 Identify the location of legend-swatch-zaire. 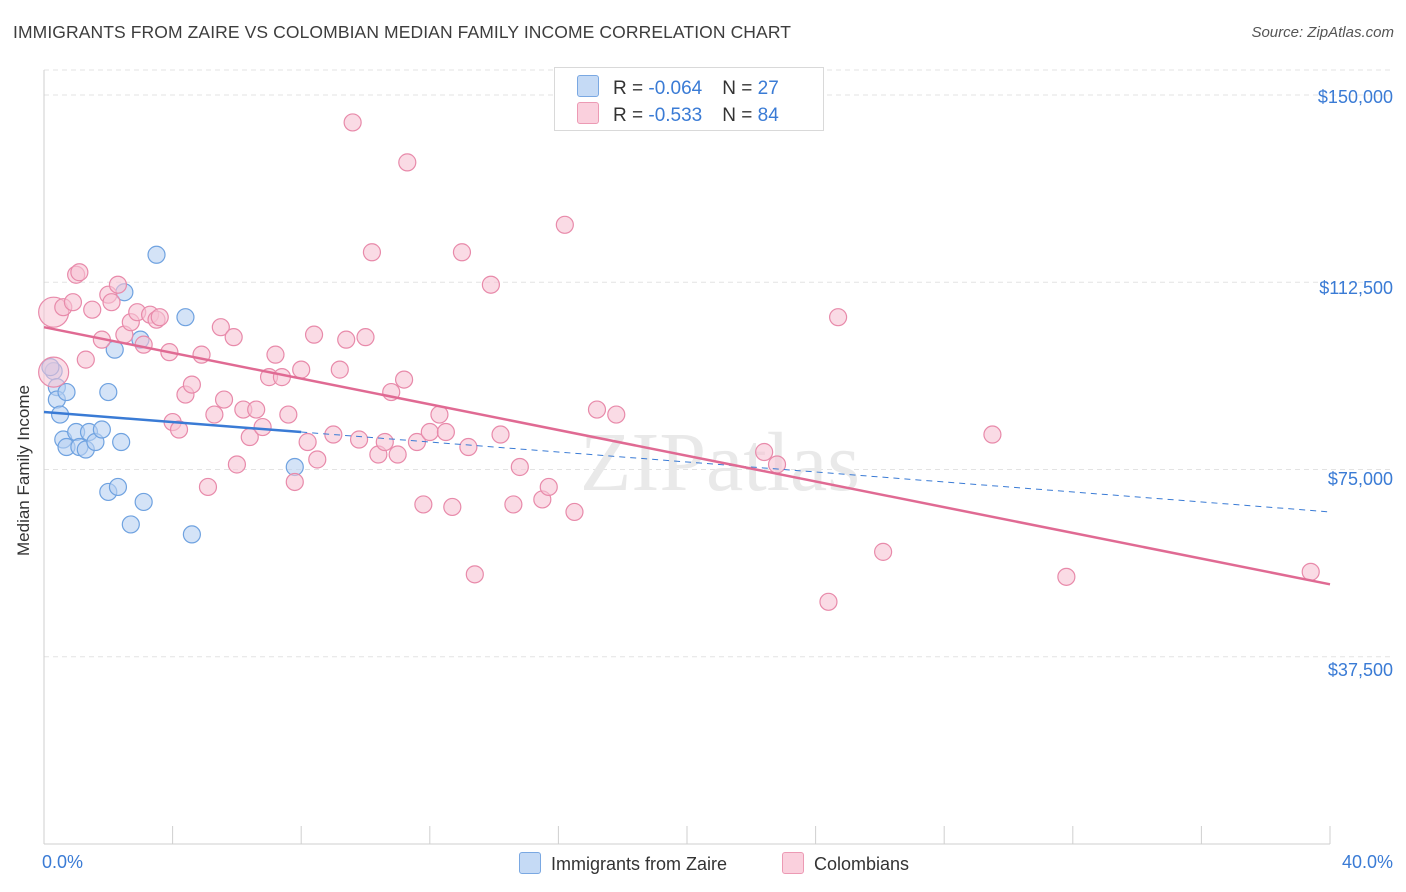
(588, 86).